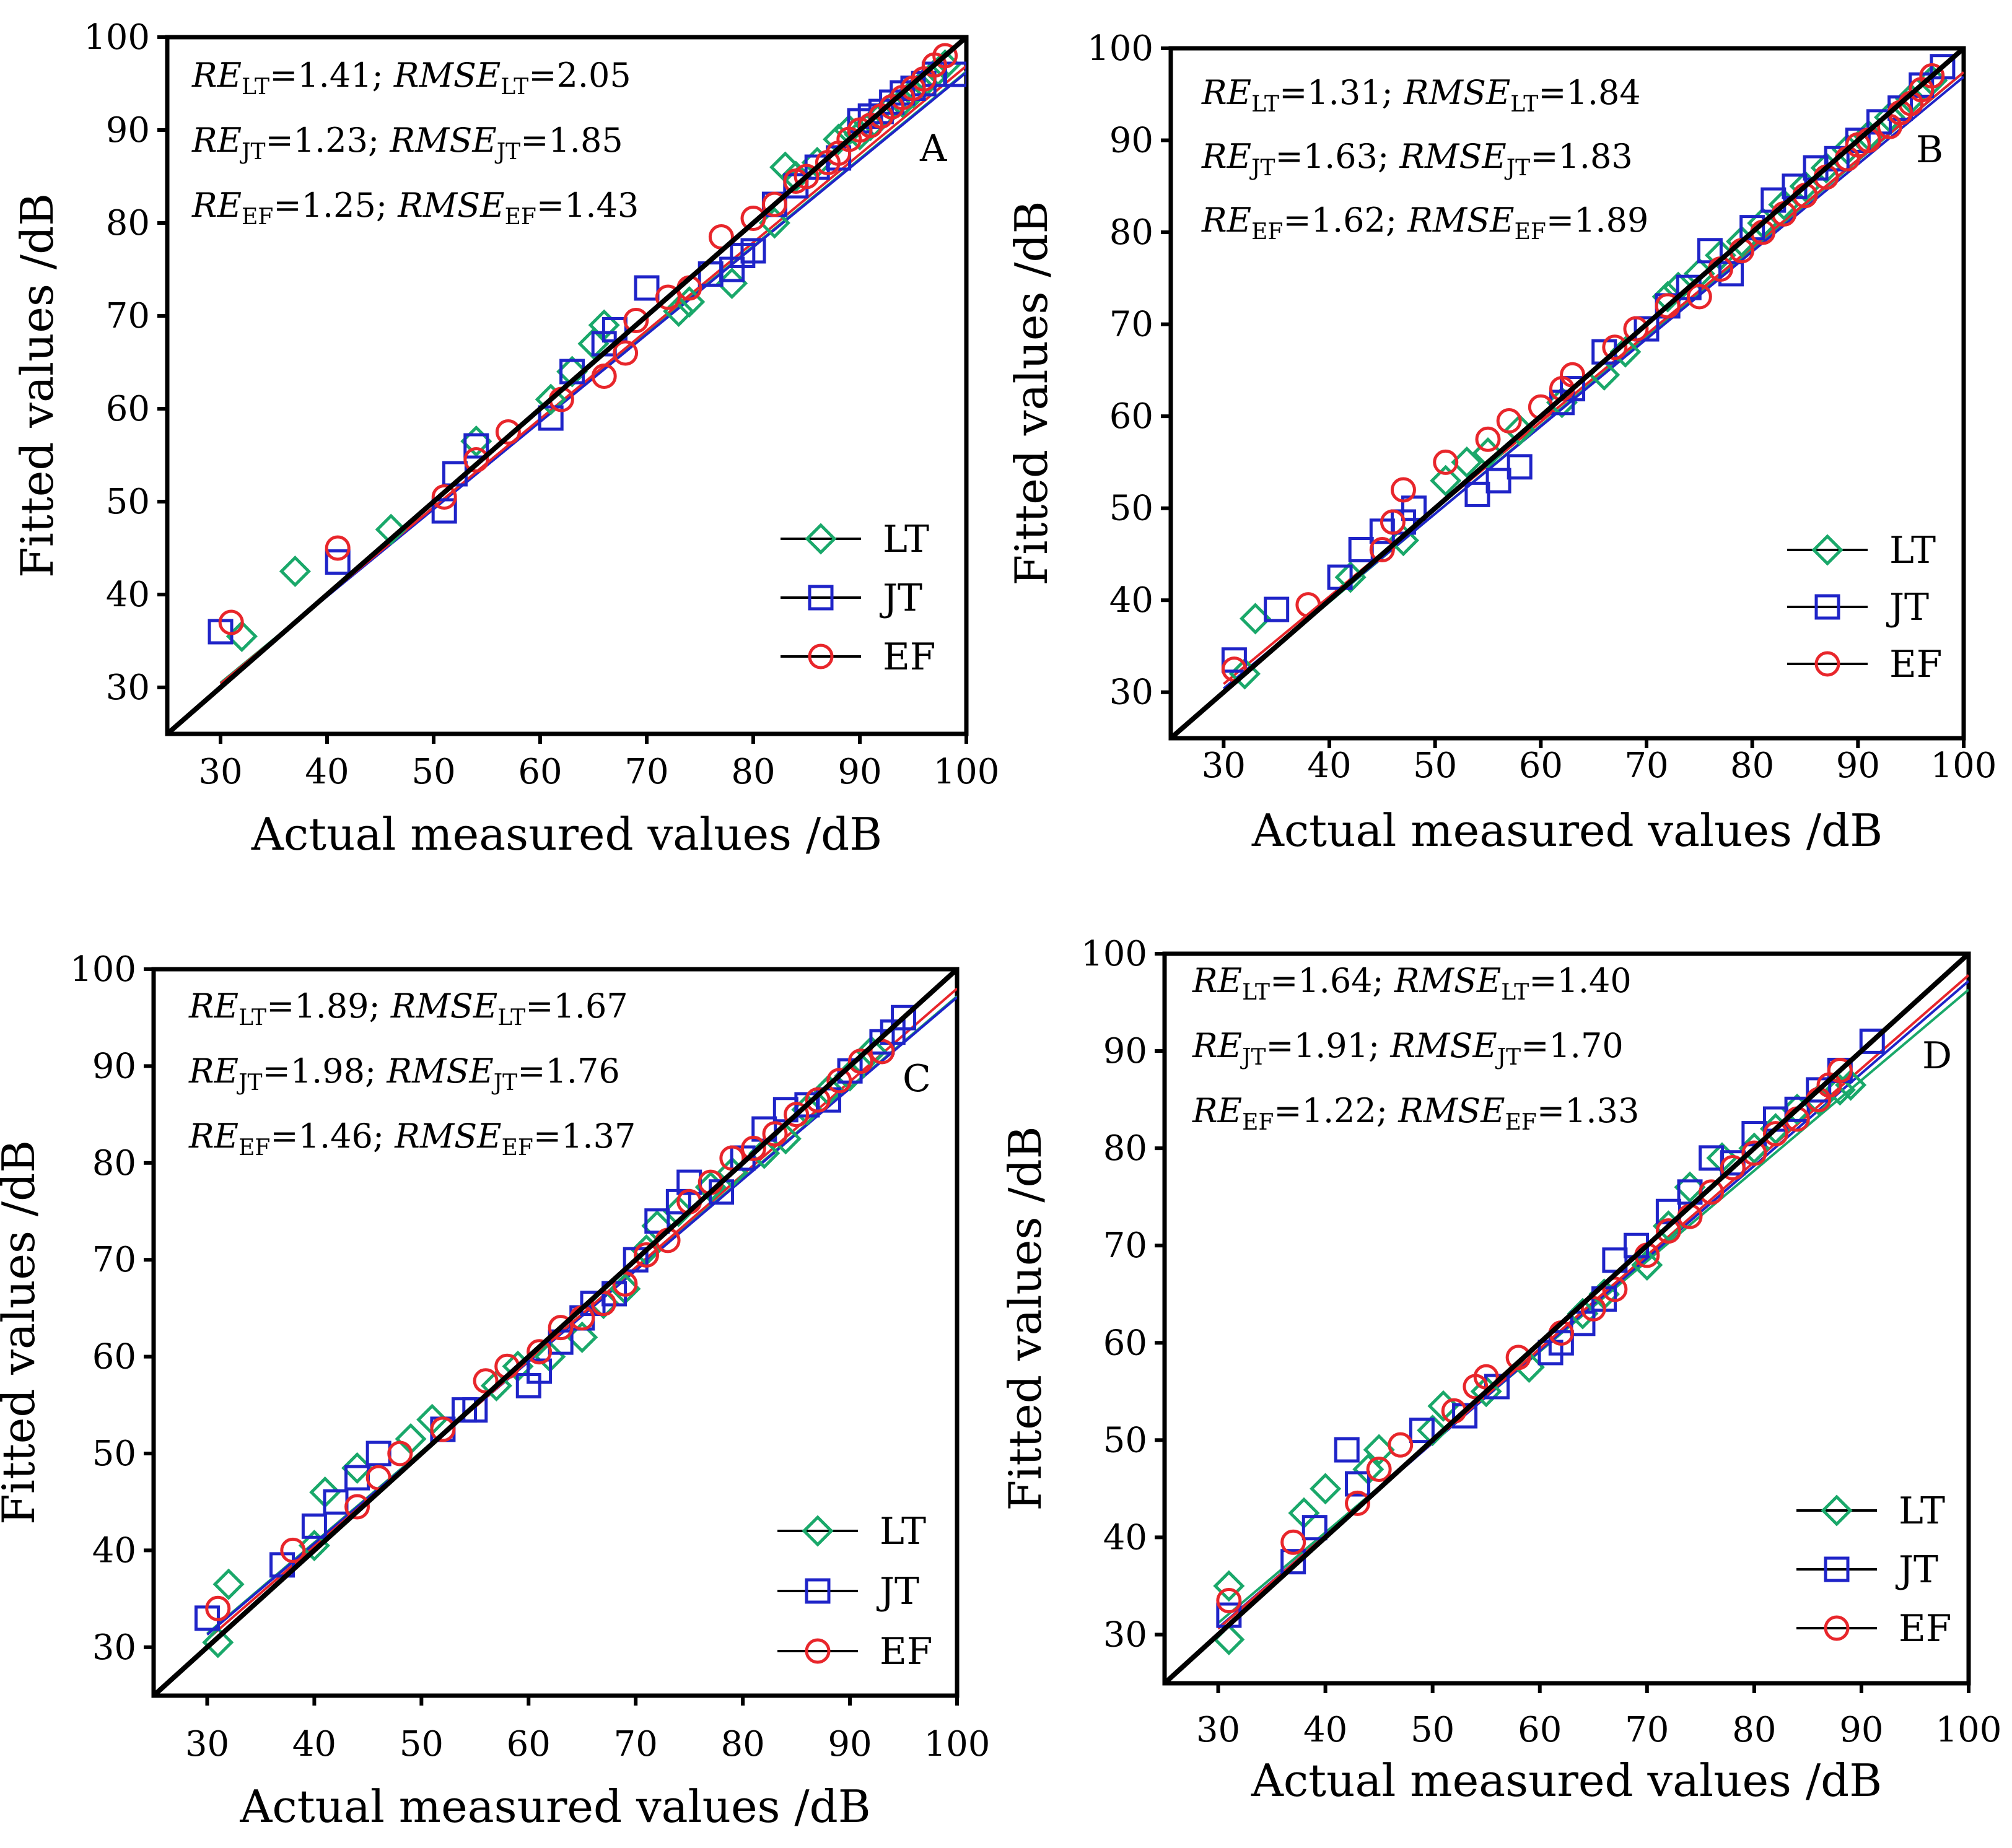 This screenshot has height=1848, width=2012. What do you see at coordinates (1521, 1122) in the screenshot?
I see `stat-sub2: EF` at bounding box center [1521, 1122].